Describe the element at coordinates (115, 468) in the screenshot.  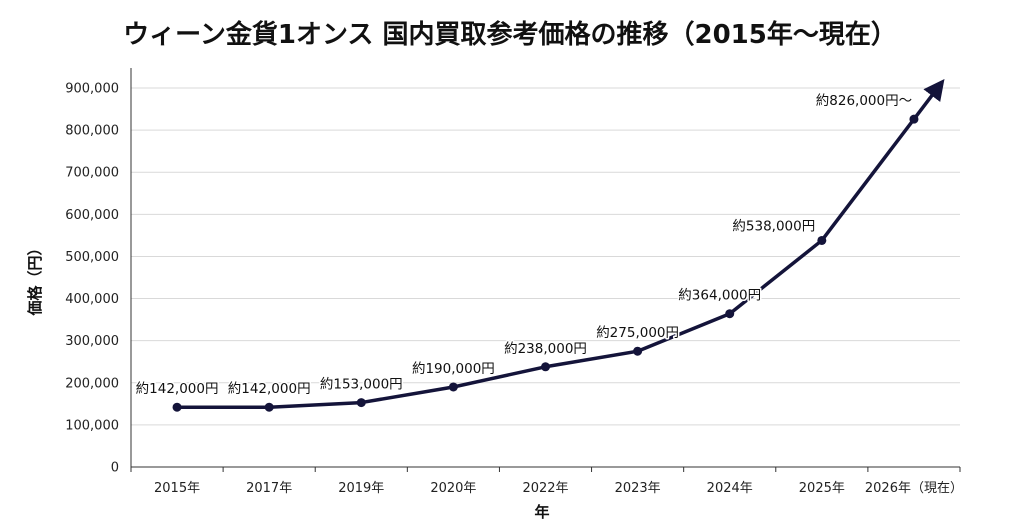
I see `y-tick-label: 0` at that location.